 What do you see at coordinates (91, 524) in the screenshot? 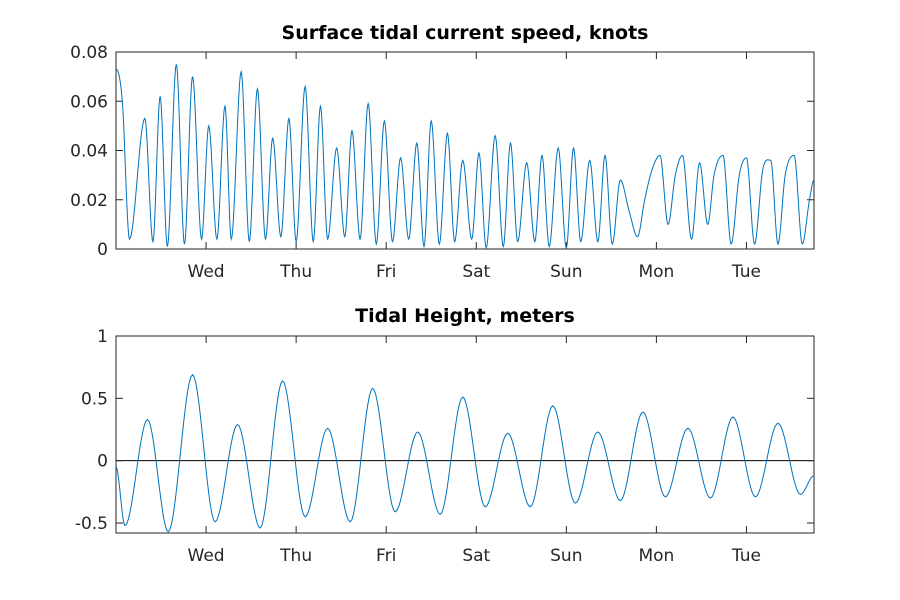
I see `tidal-height-y-tick-label: -0.5` at bounding box center [91, 524].